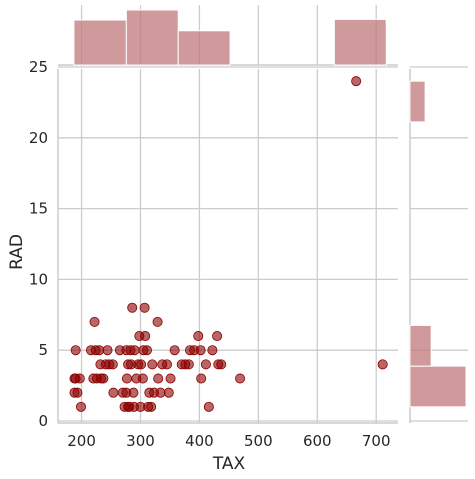 This screenshot has height=479, width=475. What do you see at coordinates (376, 441) in the screenshot?
I see `x-tick-label: 700` at bounding box center [376, 441].